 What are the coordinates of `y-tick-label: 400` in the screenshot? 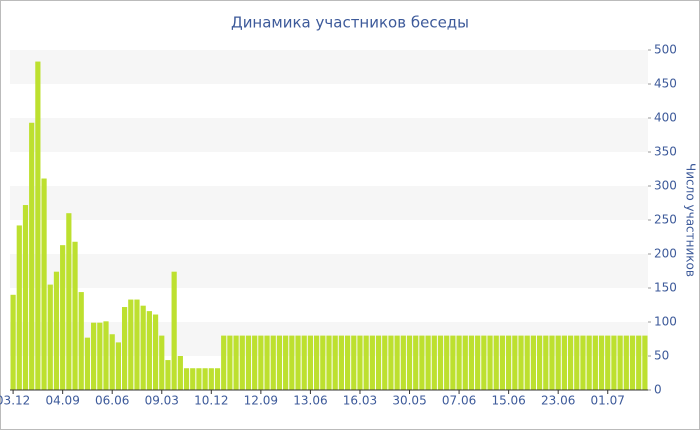 It's located at (665, 118).